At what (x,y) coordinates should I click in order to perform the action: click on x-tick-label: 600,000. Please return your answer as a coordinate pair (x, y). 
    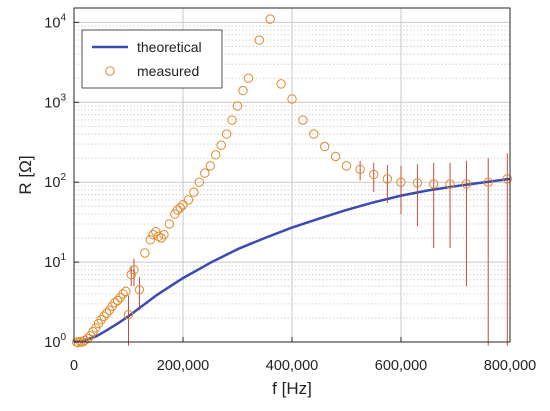
    Looking at the image, I should click on (401, 366).